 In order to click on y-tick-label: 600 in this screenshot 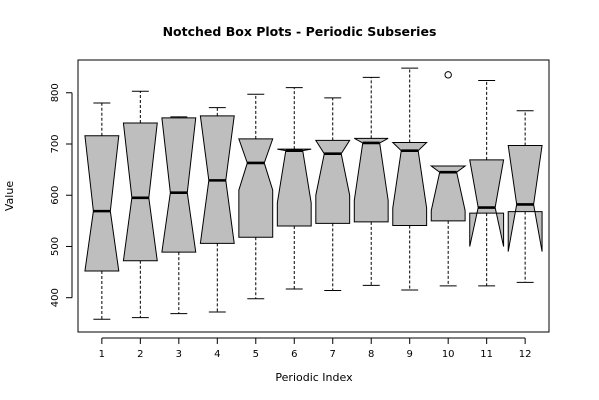, I will do `click(55, 195)`.